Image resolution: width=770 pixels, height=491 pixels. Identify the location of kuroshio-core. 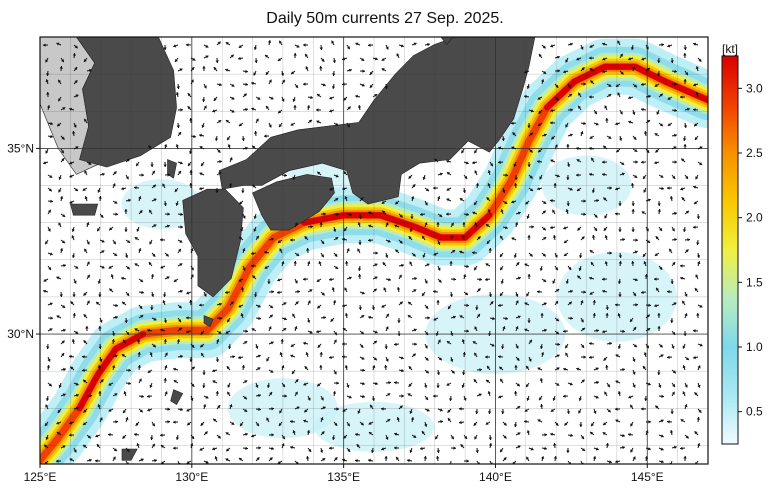
(111, 371).